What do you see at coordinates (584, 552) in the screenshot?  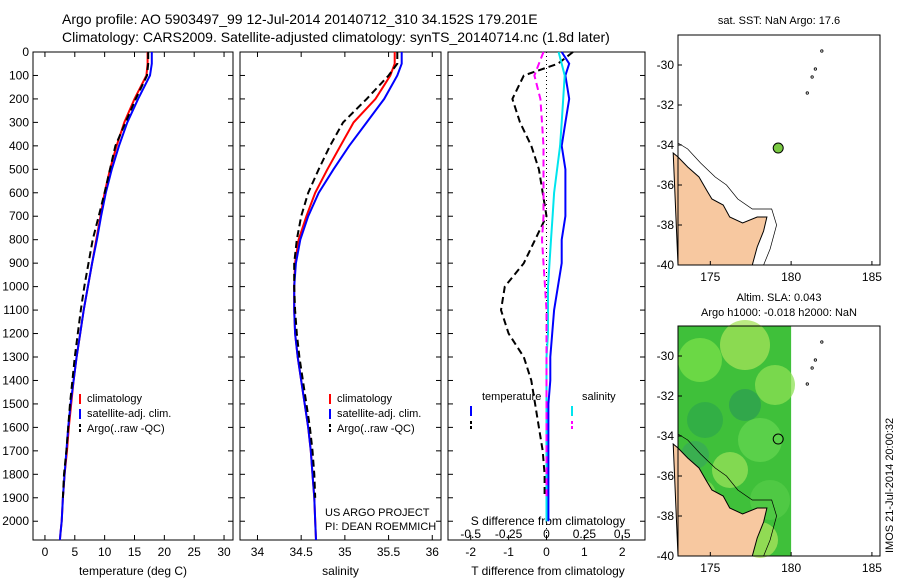 I see `x-tick-label: 1` at bounding box center [584, 552].